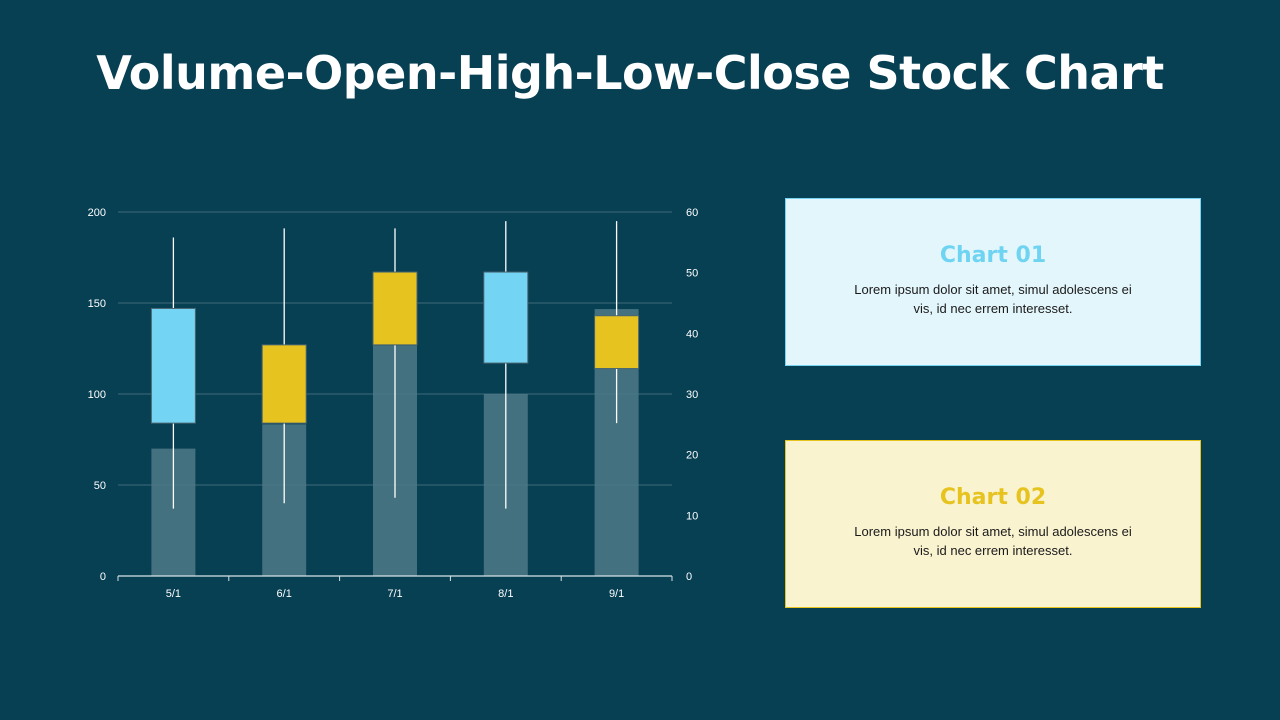 Image resolution: width=1280 pixels, height=720 pixels. What do you see at coordinates (993, 497) in the screenshot?
I see `card-heading: Chart 02` at bounding box center [993, 497].